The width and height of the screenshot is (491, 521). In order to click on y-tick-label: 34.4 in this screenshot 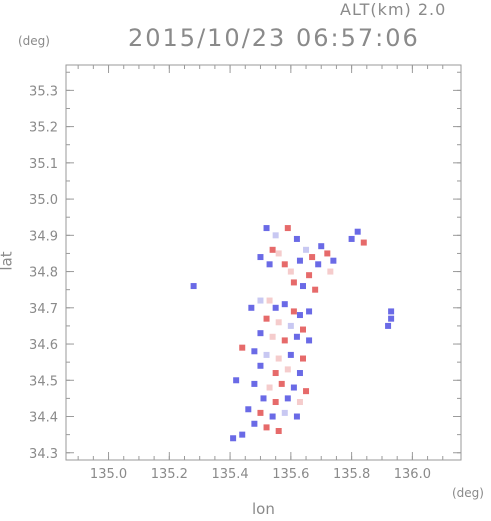, I will do `click(43, 418)`.